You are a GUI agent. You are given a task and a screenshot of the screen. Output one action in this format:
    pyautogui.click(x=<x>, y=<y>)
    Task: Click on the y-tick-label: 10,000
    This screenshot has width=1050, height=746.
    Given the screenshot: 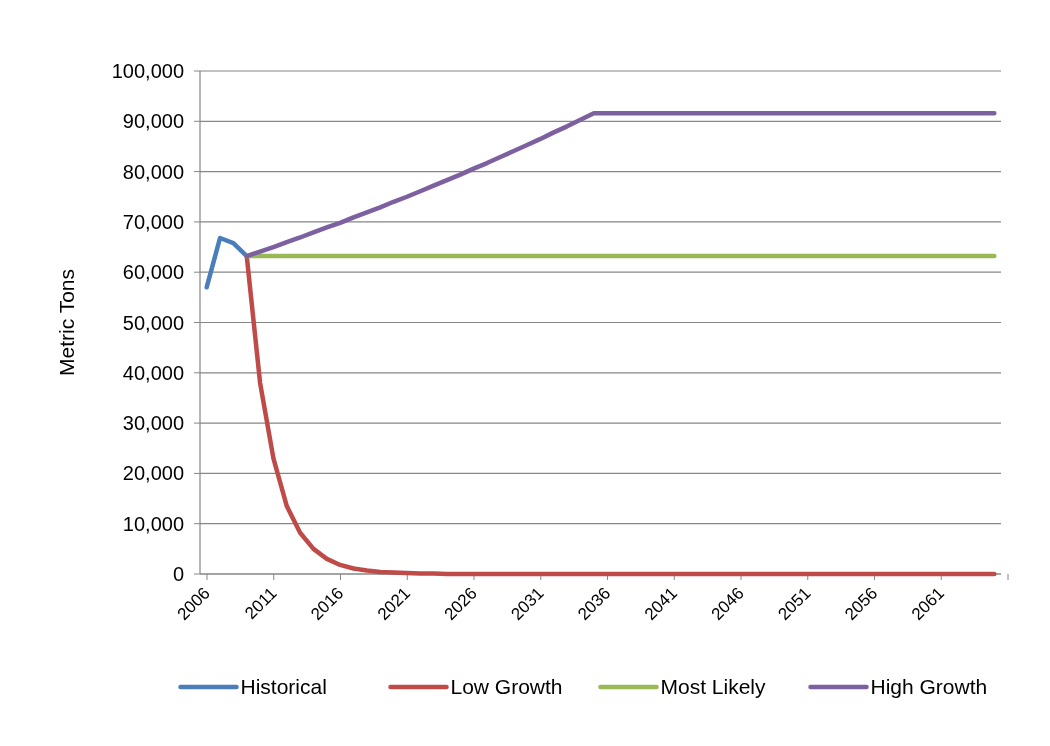 What is the action you would take?
    pyautogui.click(x=153, y=523)
    